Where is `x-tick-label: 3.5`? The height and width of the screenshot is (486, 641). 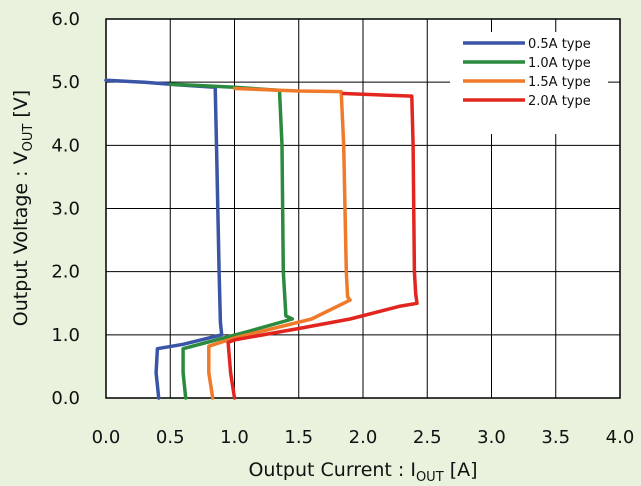
x-tick-label: 3.5 is located at coordinates (555, 437).